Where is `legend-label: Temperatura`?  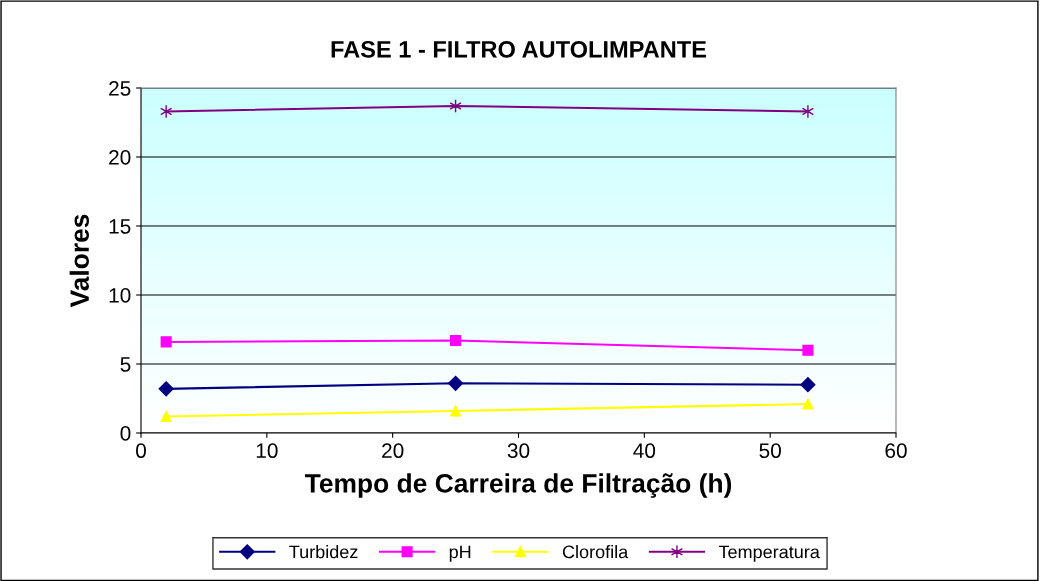
legend-label: Temperatura is located at coordinates (769, 553).